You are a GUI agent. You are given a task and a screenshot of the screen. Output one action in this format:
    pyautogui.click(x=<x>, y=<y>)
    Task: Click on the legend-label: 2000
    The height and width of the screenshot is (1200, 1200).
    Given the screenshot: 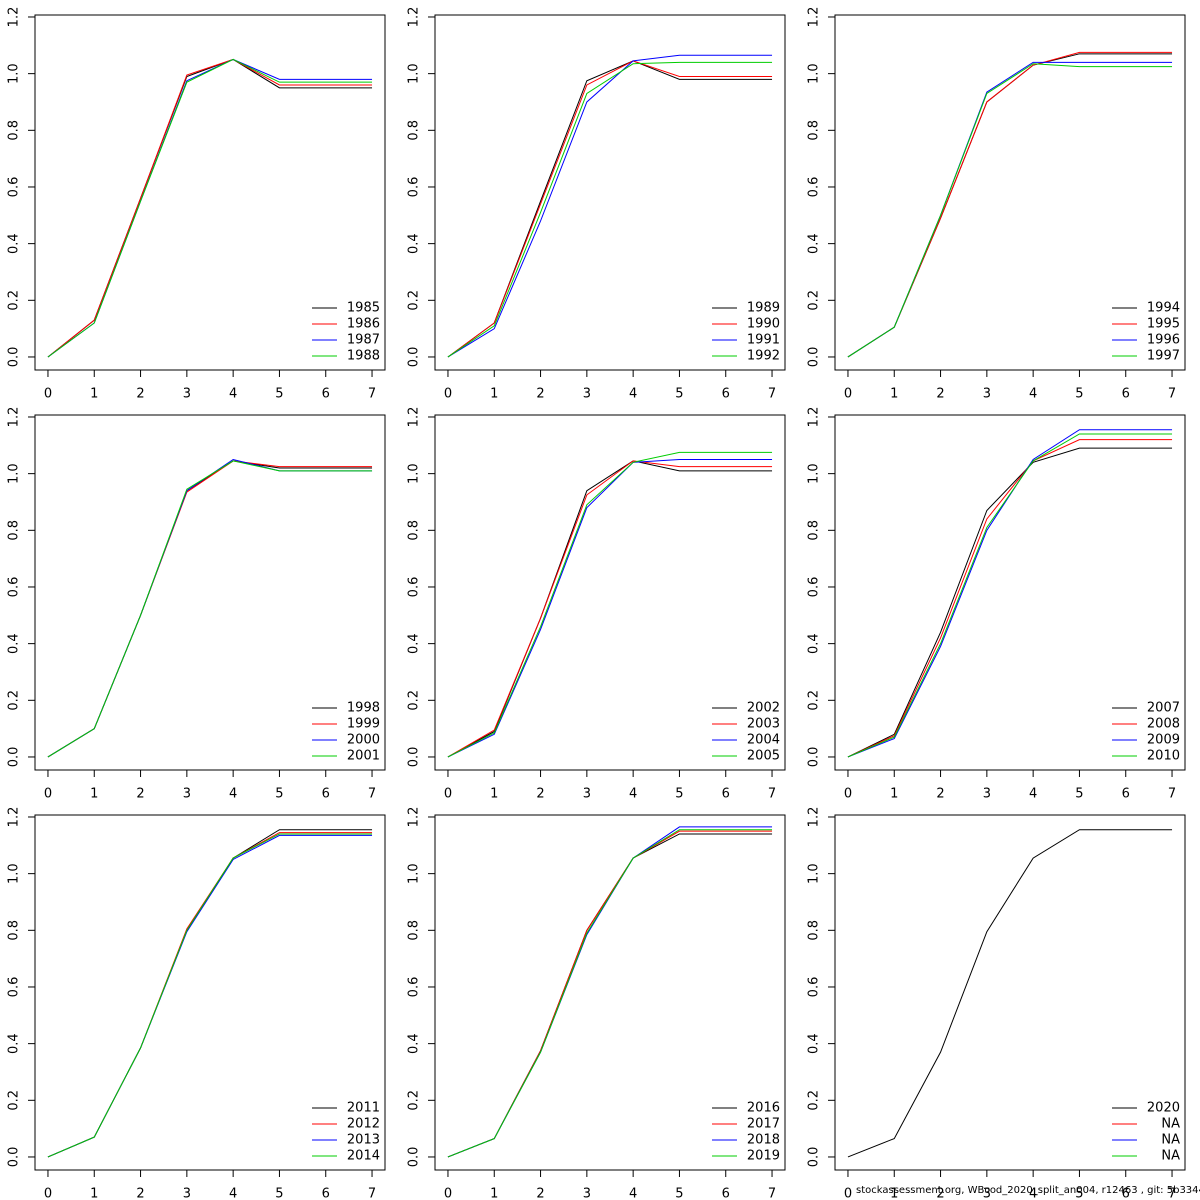 What is the action you would take?
    pyautogui.click(x=363, y=740)
    